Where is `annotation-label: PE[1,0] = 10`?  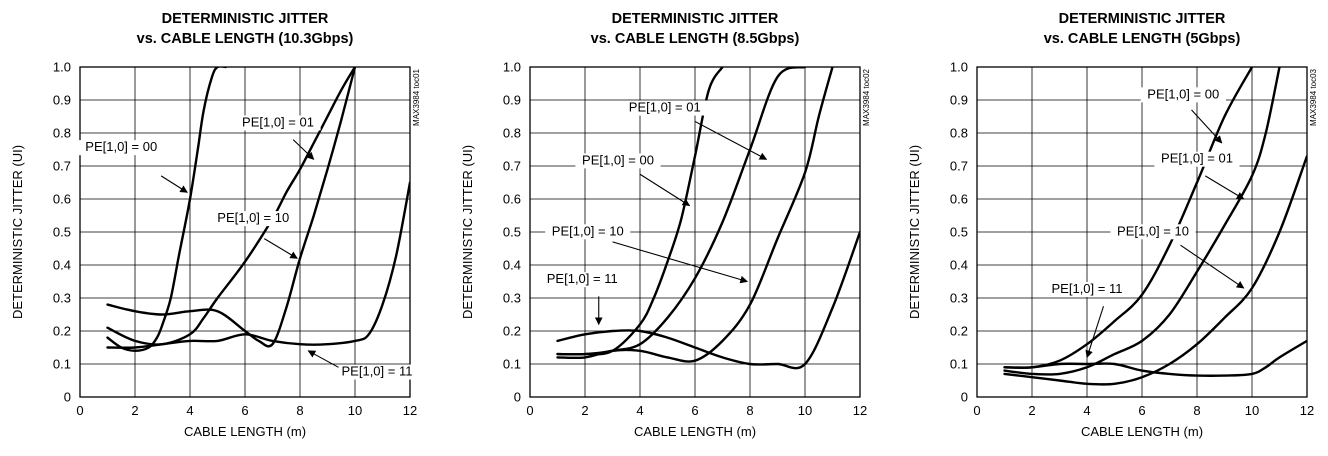 annotation-label: PE[1,0] = 10 is located at coordinates (1153, 230).